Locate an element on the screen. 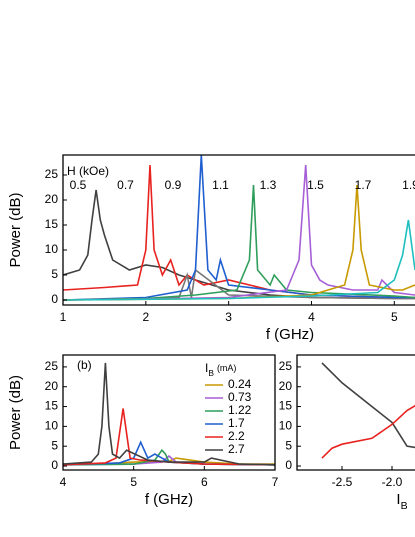 The height and width of the screenshot is (537, 415). x-axis-label: IB is located at coordinates (401, 501).